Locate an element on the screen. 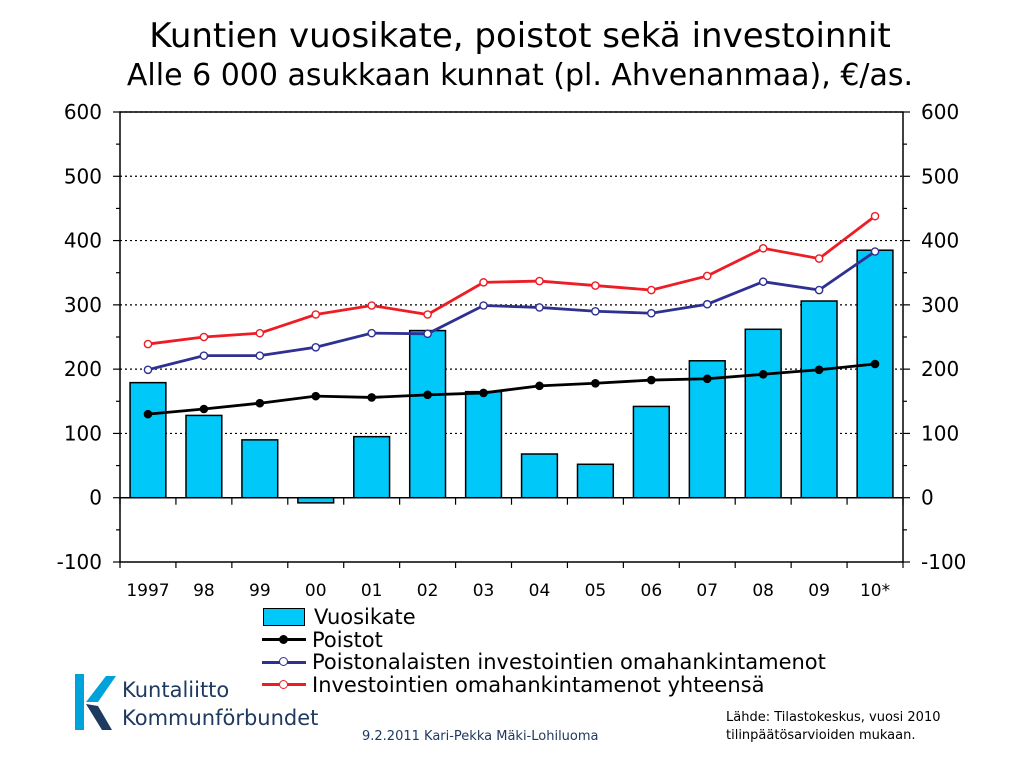 The width and height of the screenshot is (1024, 768). x-tick-label: 10* is located at coordinates (875, 591).